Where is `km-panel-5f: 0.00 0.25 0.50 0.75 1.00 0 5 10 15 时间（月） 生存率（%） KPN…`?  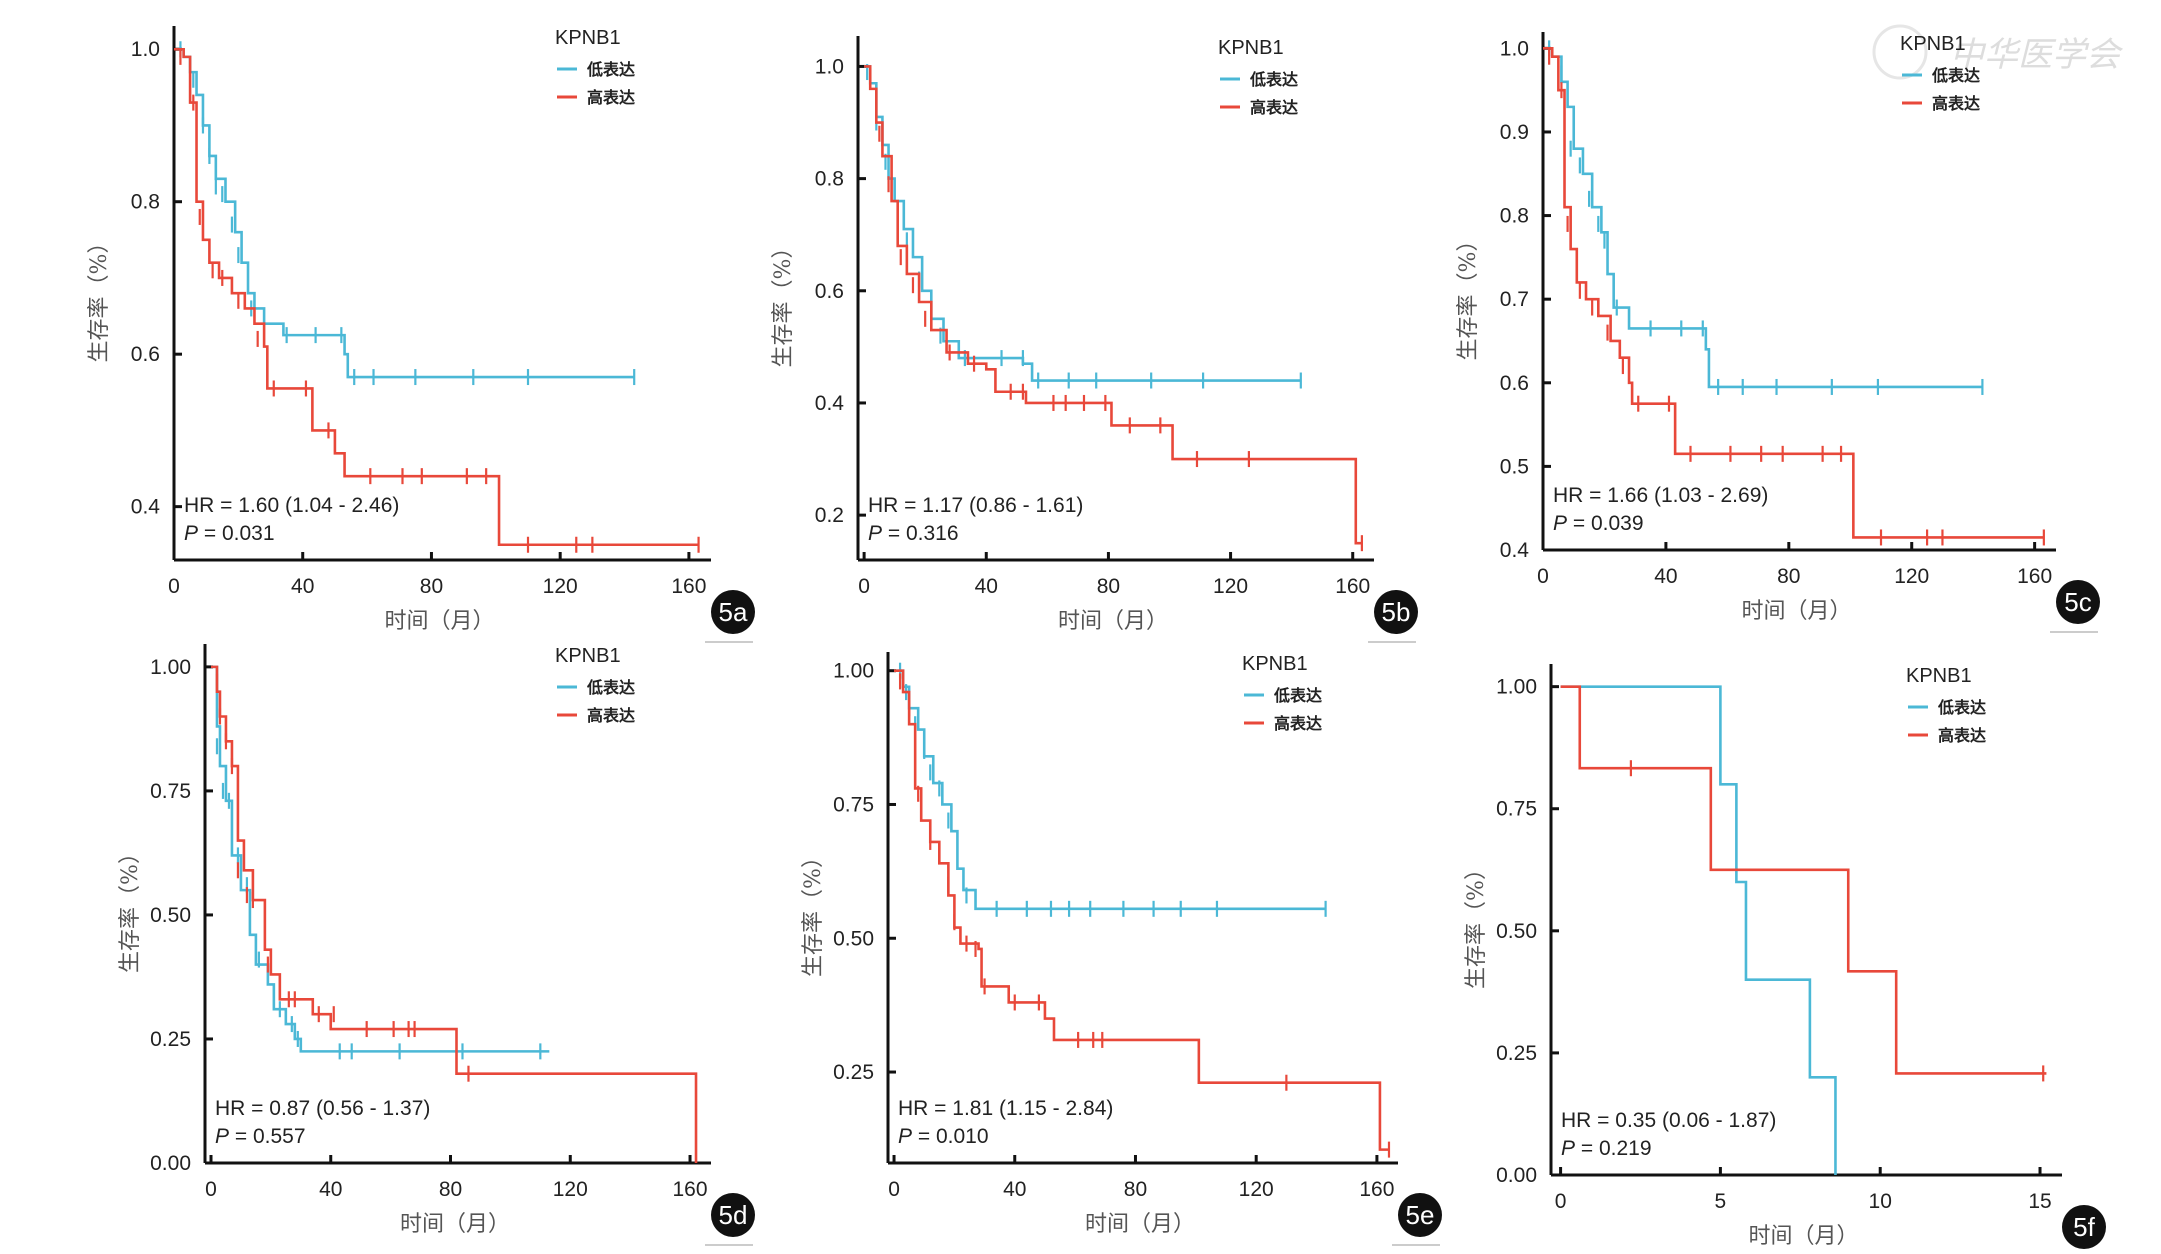 km-panel-5f: 0.00 0.25 0.50 0.75 1.00 0 5 10 15 时间（月） 生存率（%） KPN… is located at coordinates (1785, 956).